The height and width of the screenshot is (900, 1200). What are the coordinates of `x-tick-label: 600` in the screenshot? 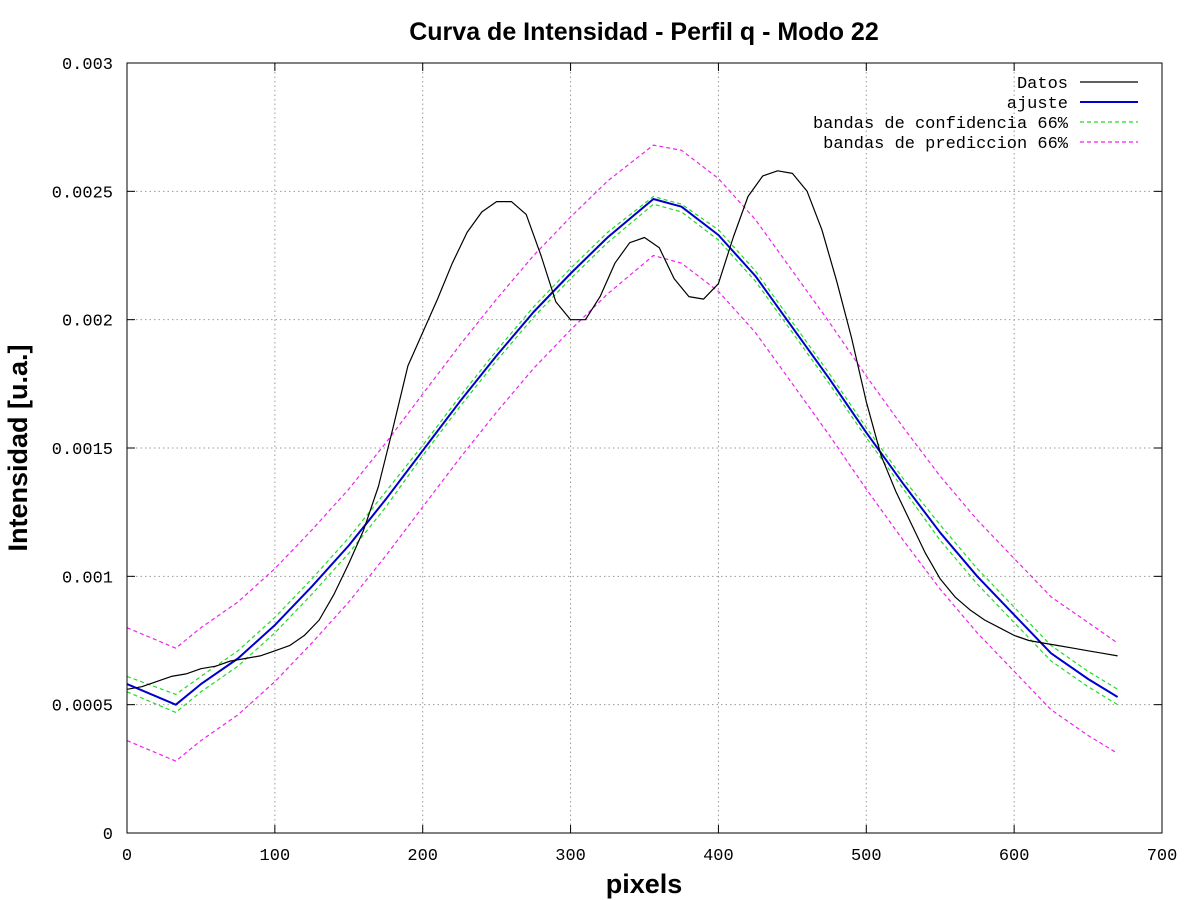 It's located at (1014, 856).